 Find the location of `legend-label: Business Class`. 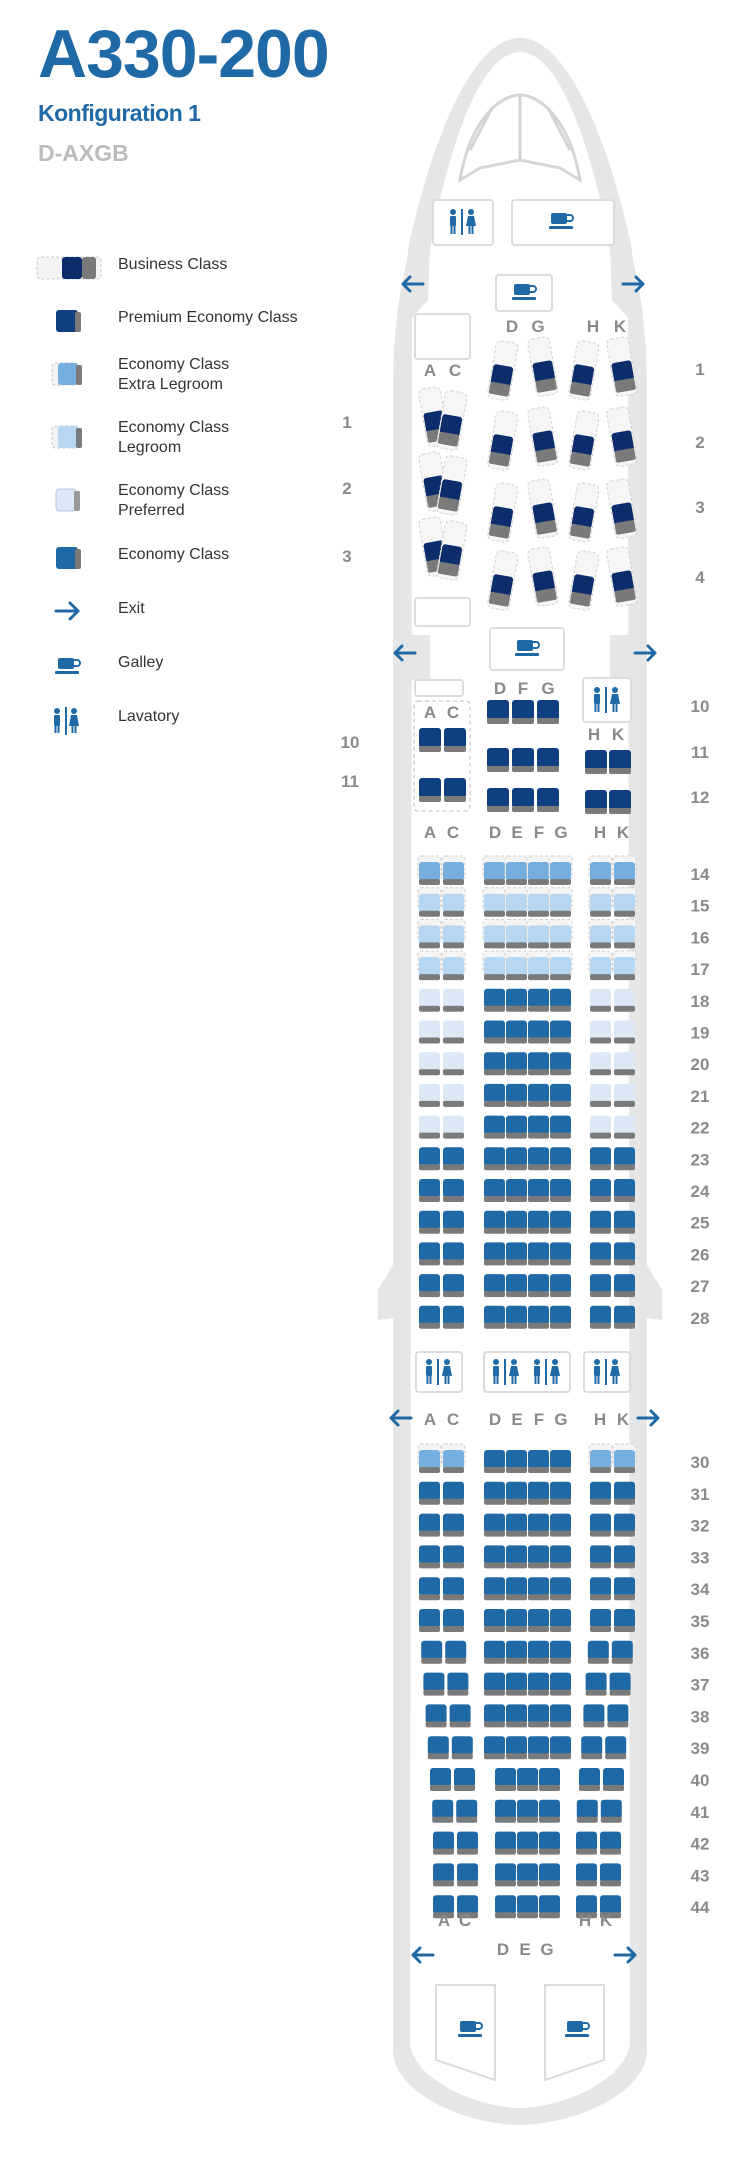

legend-label: Business Class is located at coordinates (173, 264).